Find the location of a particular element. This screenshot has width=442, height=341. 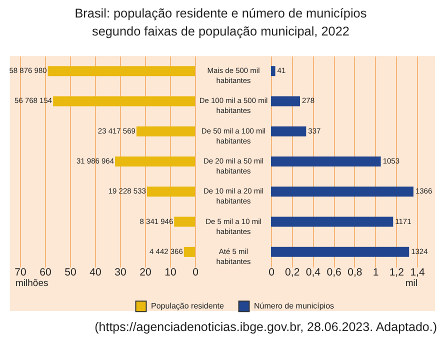

legend-label: População residente is located at coordinates (187, 305).